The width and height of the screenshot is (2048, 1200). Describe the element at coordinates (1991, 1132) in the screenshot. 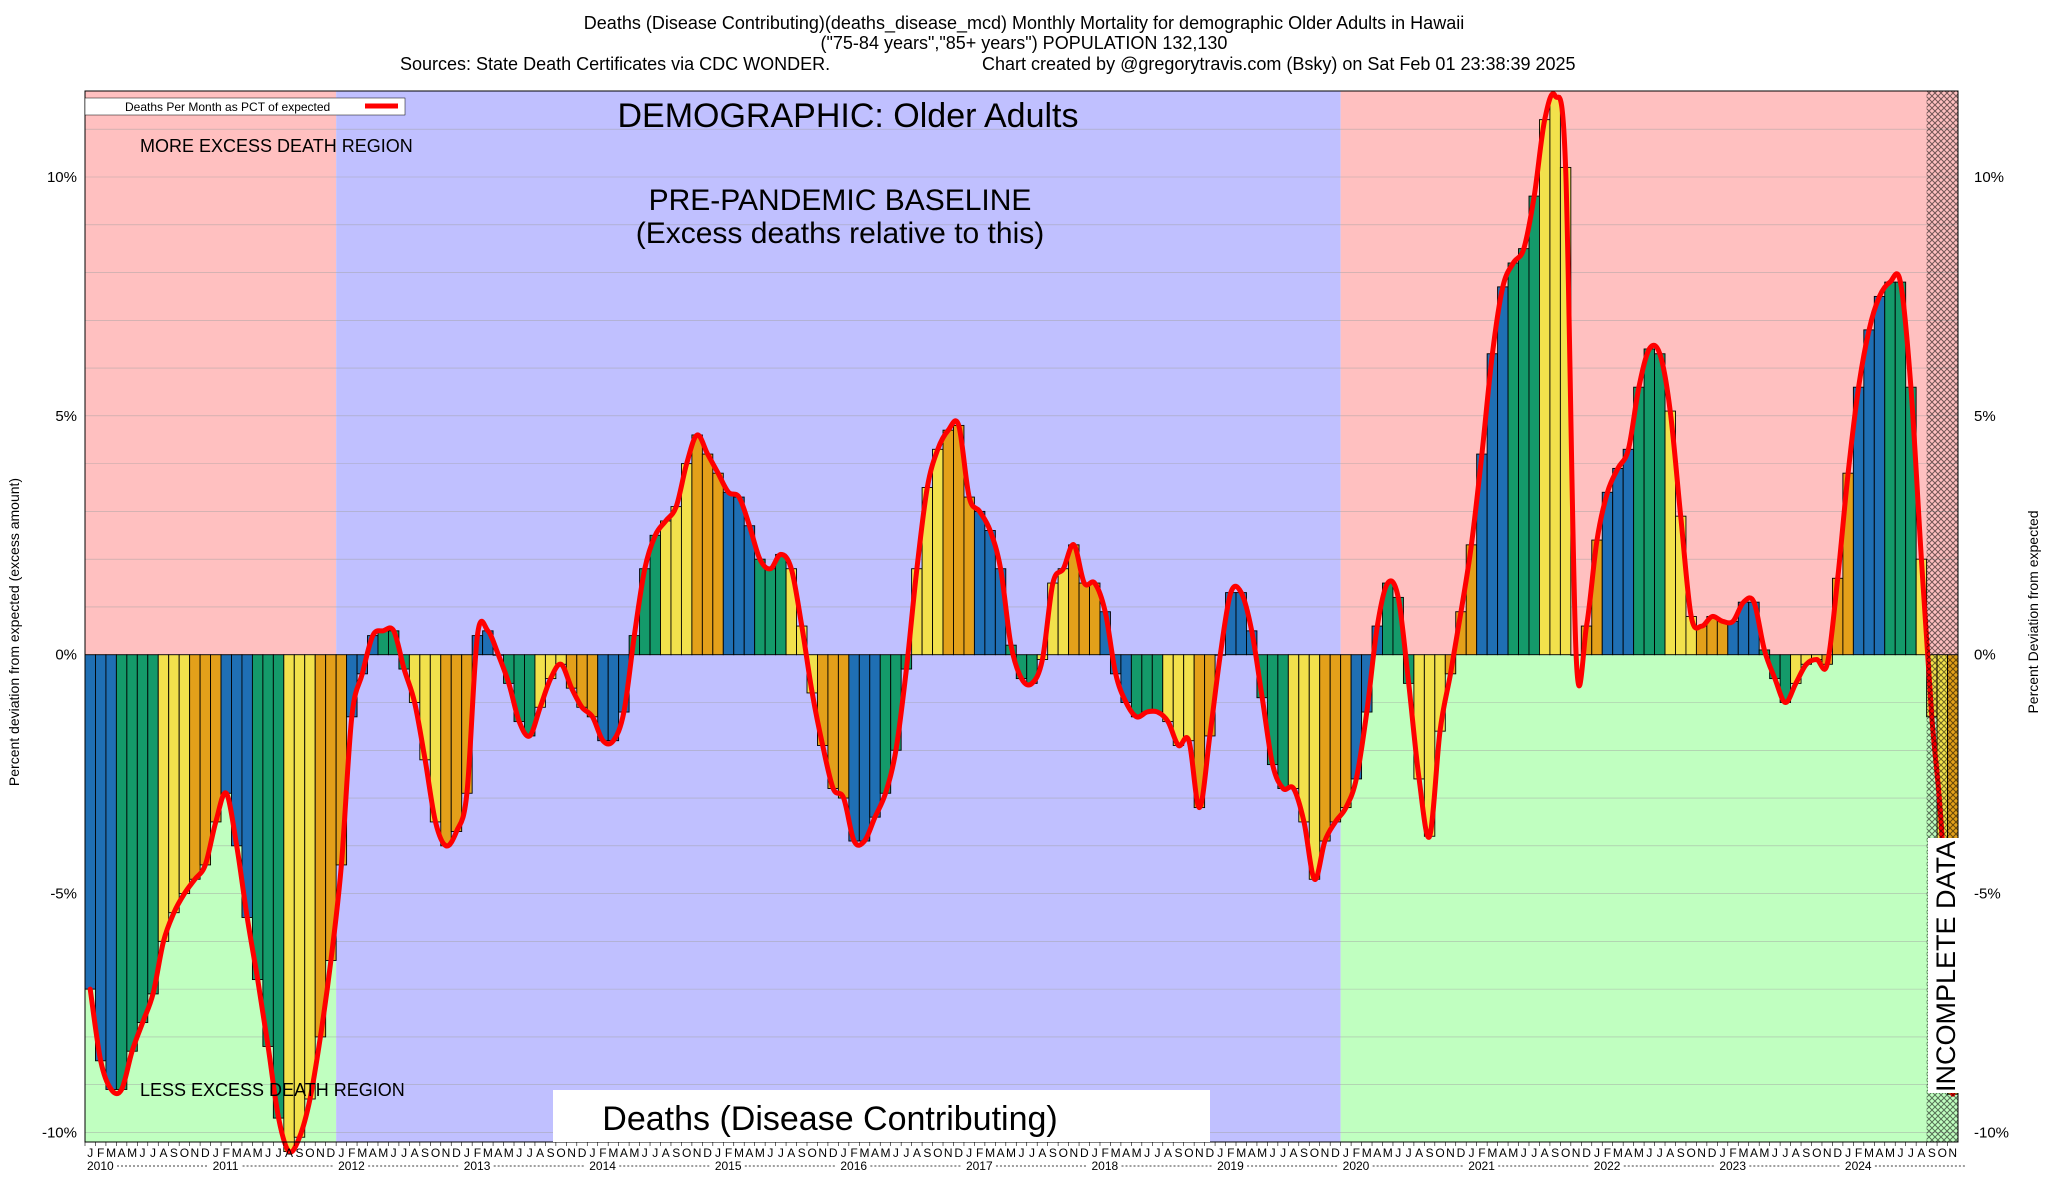

I see `y-tick-label-right: -10%` at that location.